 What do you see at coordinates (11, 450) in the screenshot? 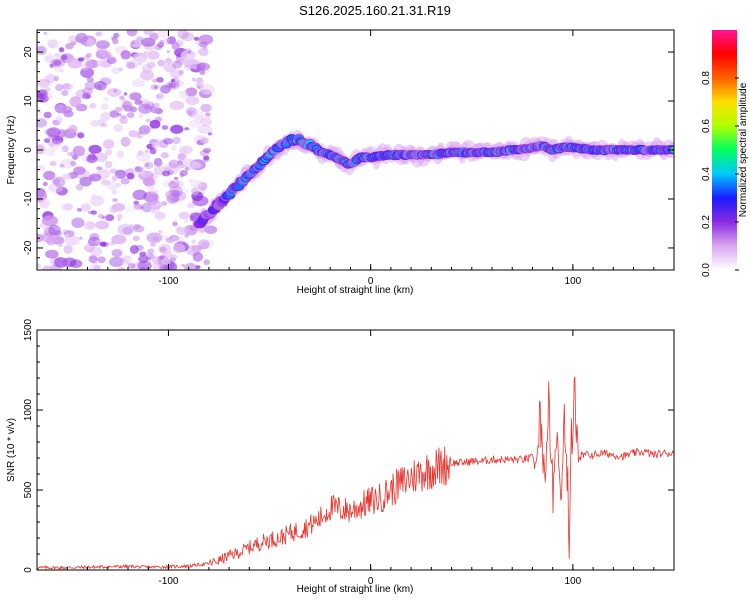
I see `snr-y-label: SNR (10 * v/v)` at bounding box center [11, 450].